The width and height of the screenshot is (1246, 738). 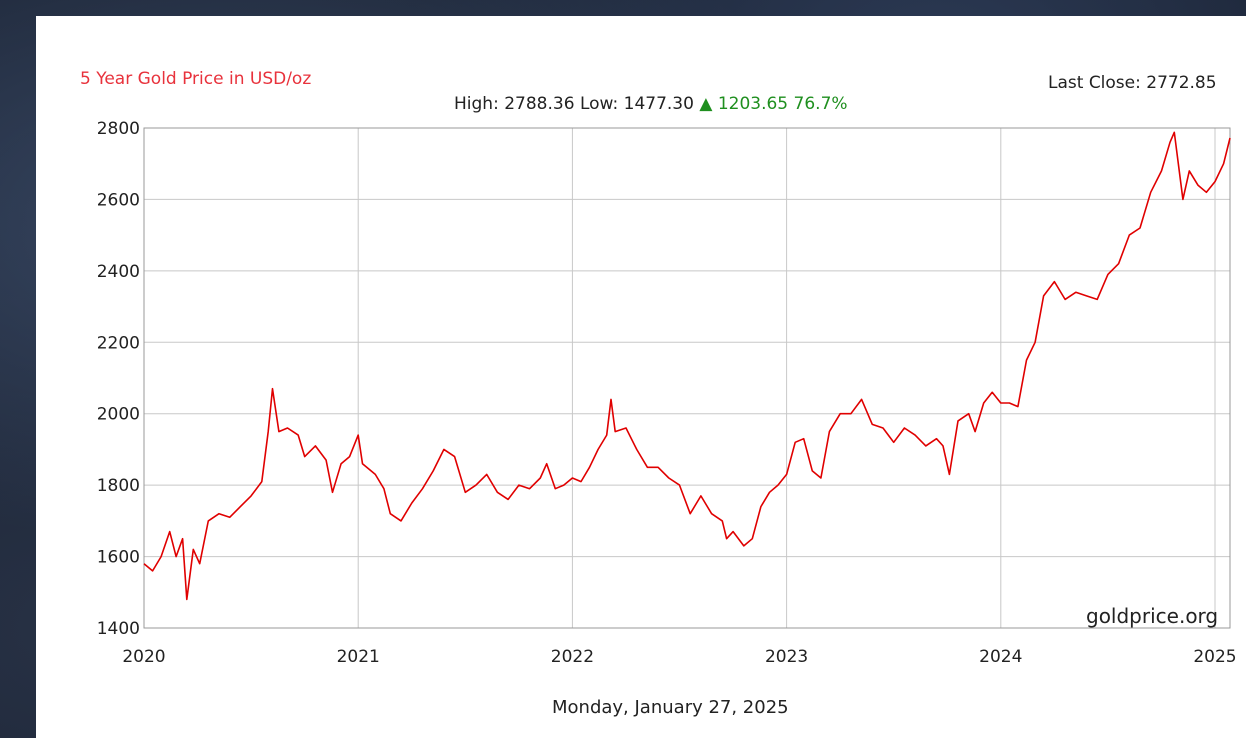 What do you see at coordinates (1181, 83) in the screenshot?
I see `last-close-value: 2772.85` at bounding box center [1181, 83].